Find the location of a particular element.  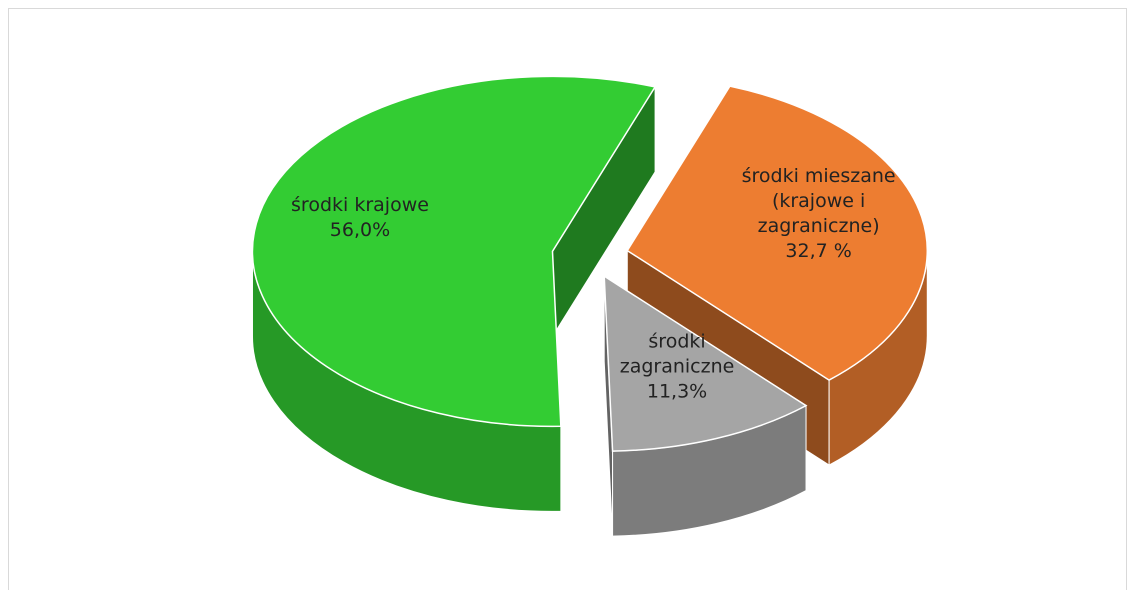

category-label: środki zagraniczne is located at coordinates (677, 354).